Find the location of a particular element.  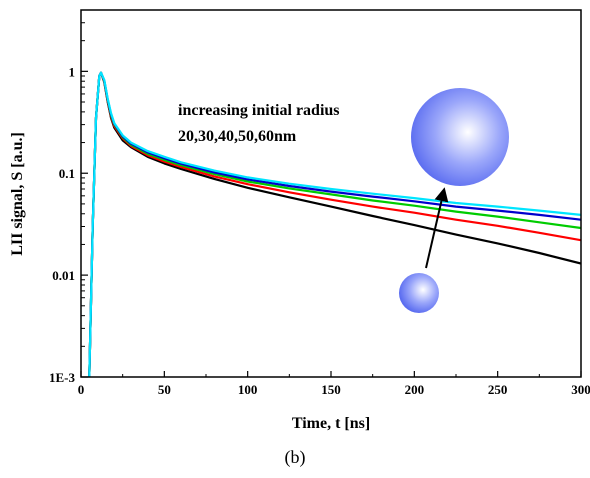

radius-arrow is located at coordinates (437, 228).